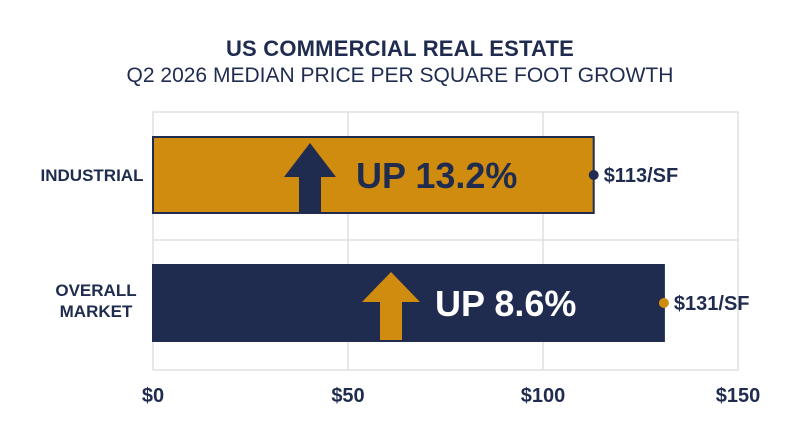 This screenshot has height=447, width=800. What do you see at coordinates (505, 303) in the screenshot?
I see `growth-label: UP 8.6%` at bounding box center [505, 303].